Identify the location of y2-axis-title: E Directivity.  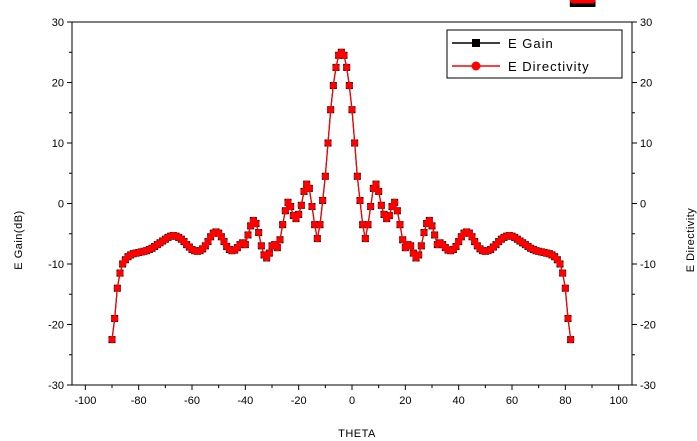
(691, 240).